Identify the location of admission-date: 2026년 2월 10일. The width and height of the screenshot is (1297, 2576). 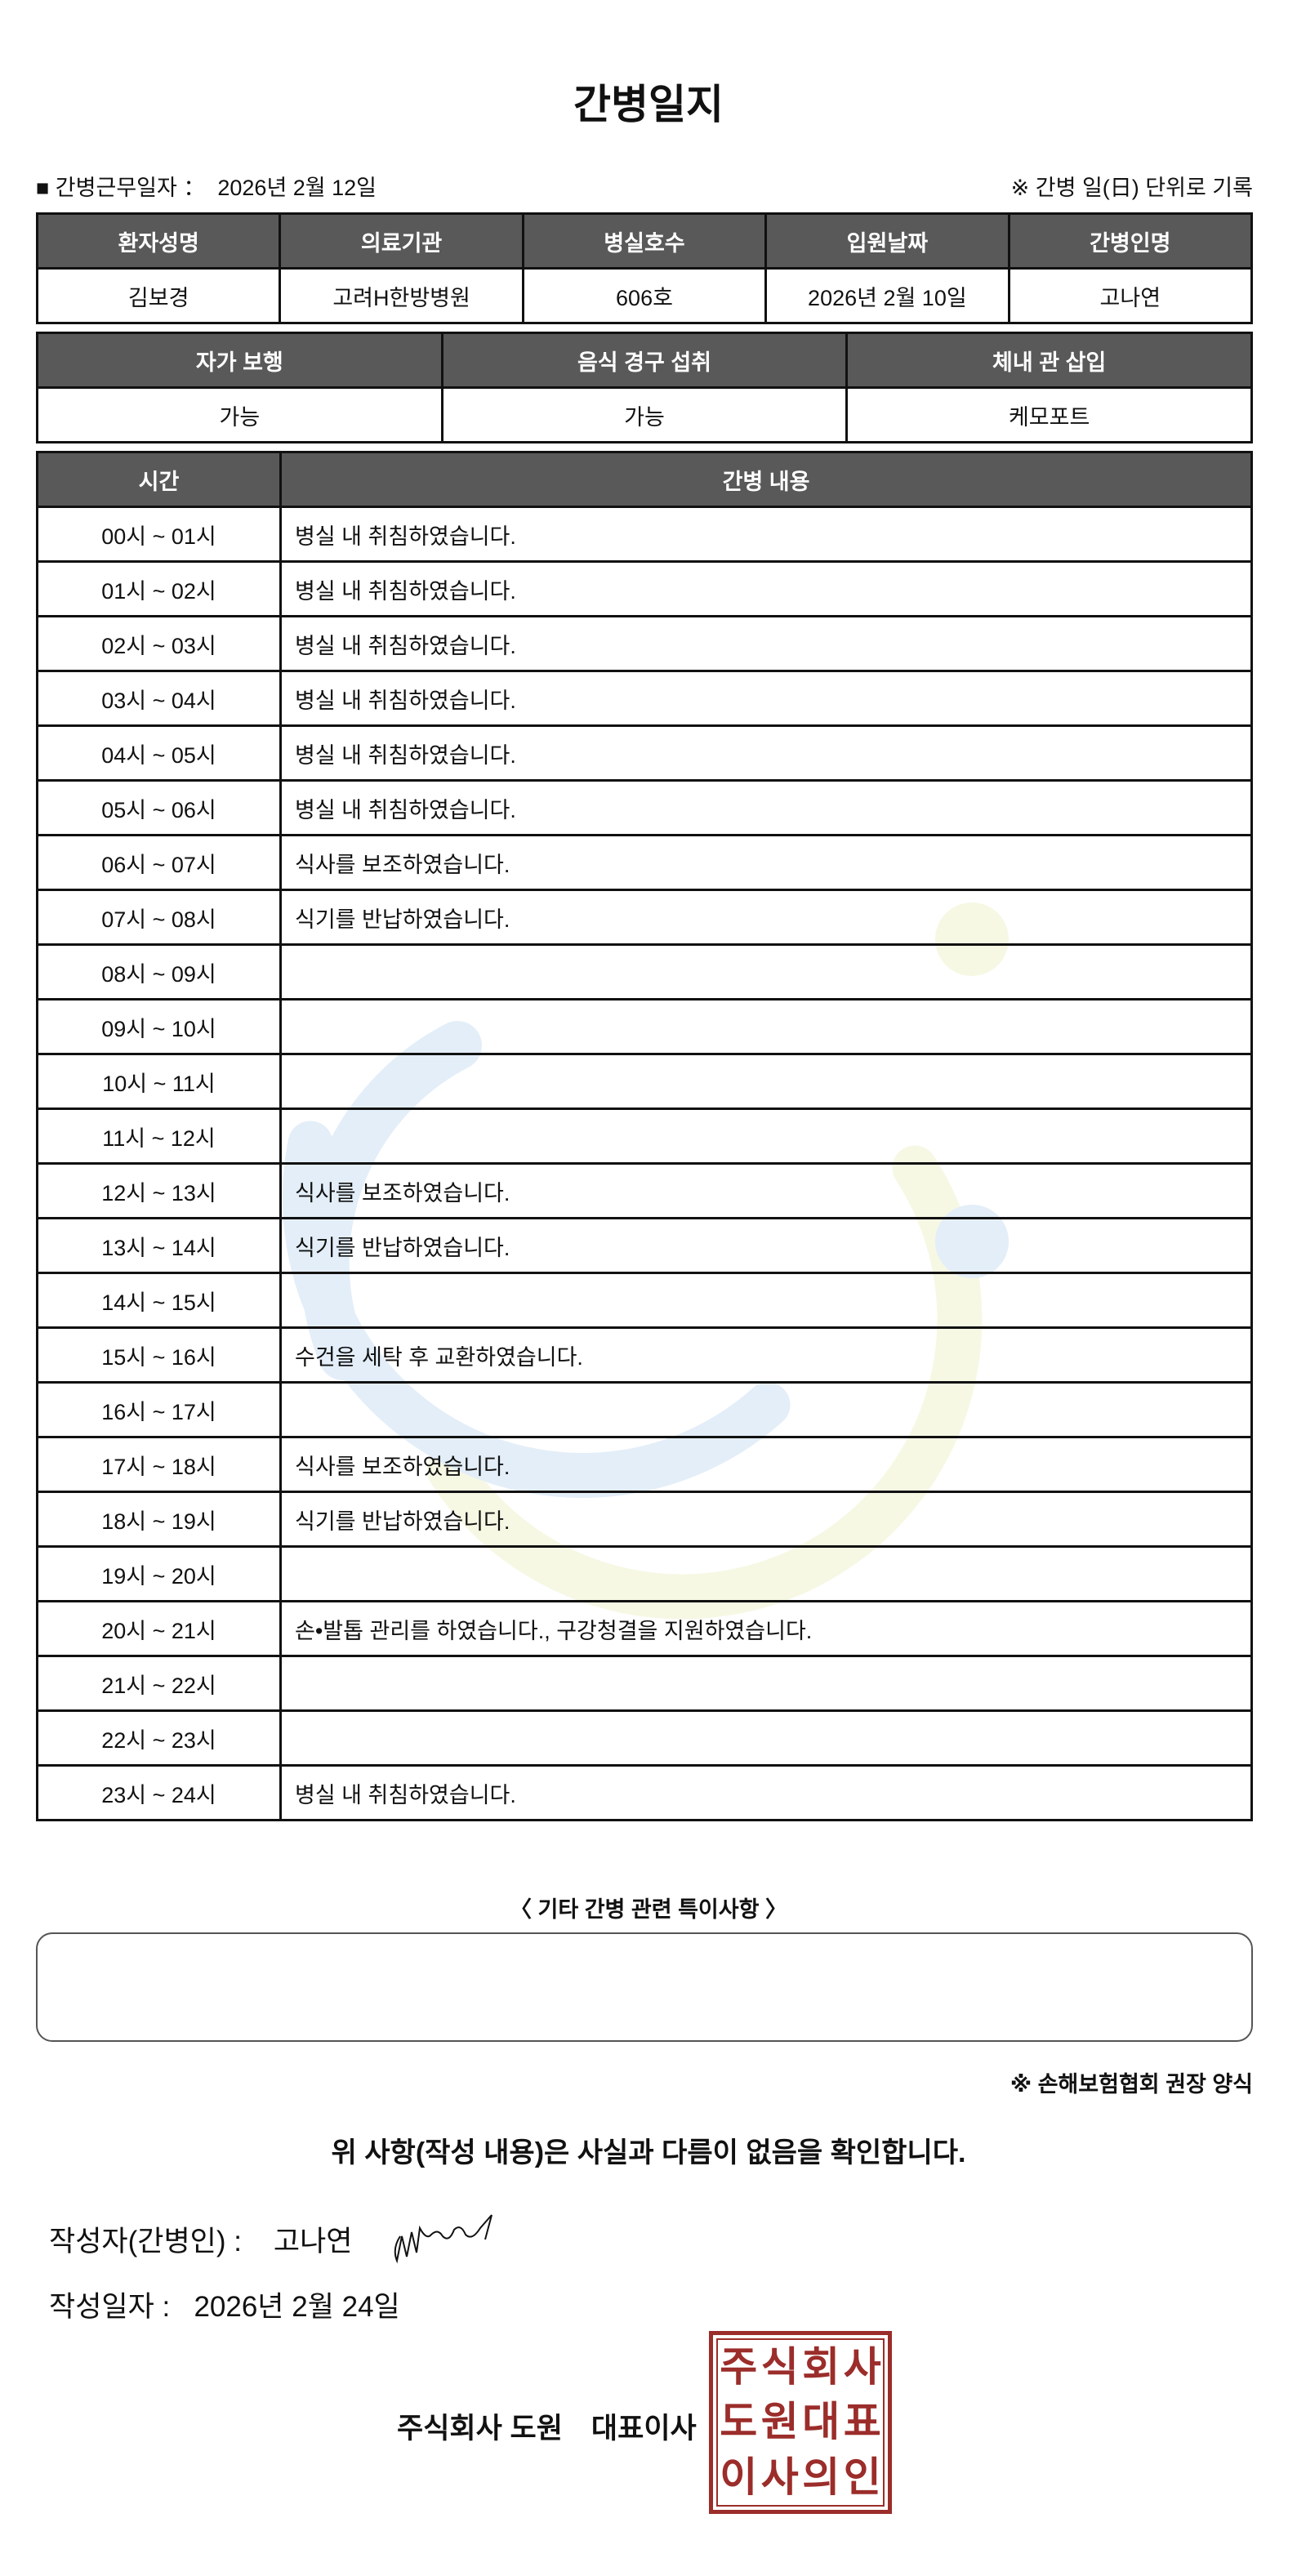
(887, 295).